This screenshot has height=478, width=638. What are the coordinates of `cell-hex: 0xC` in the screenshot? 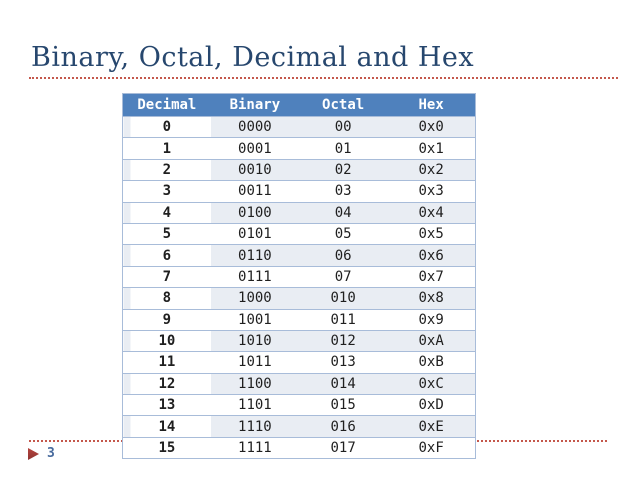 It's located at (431, 384).